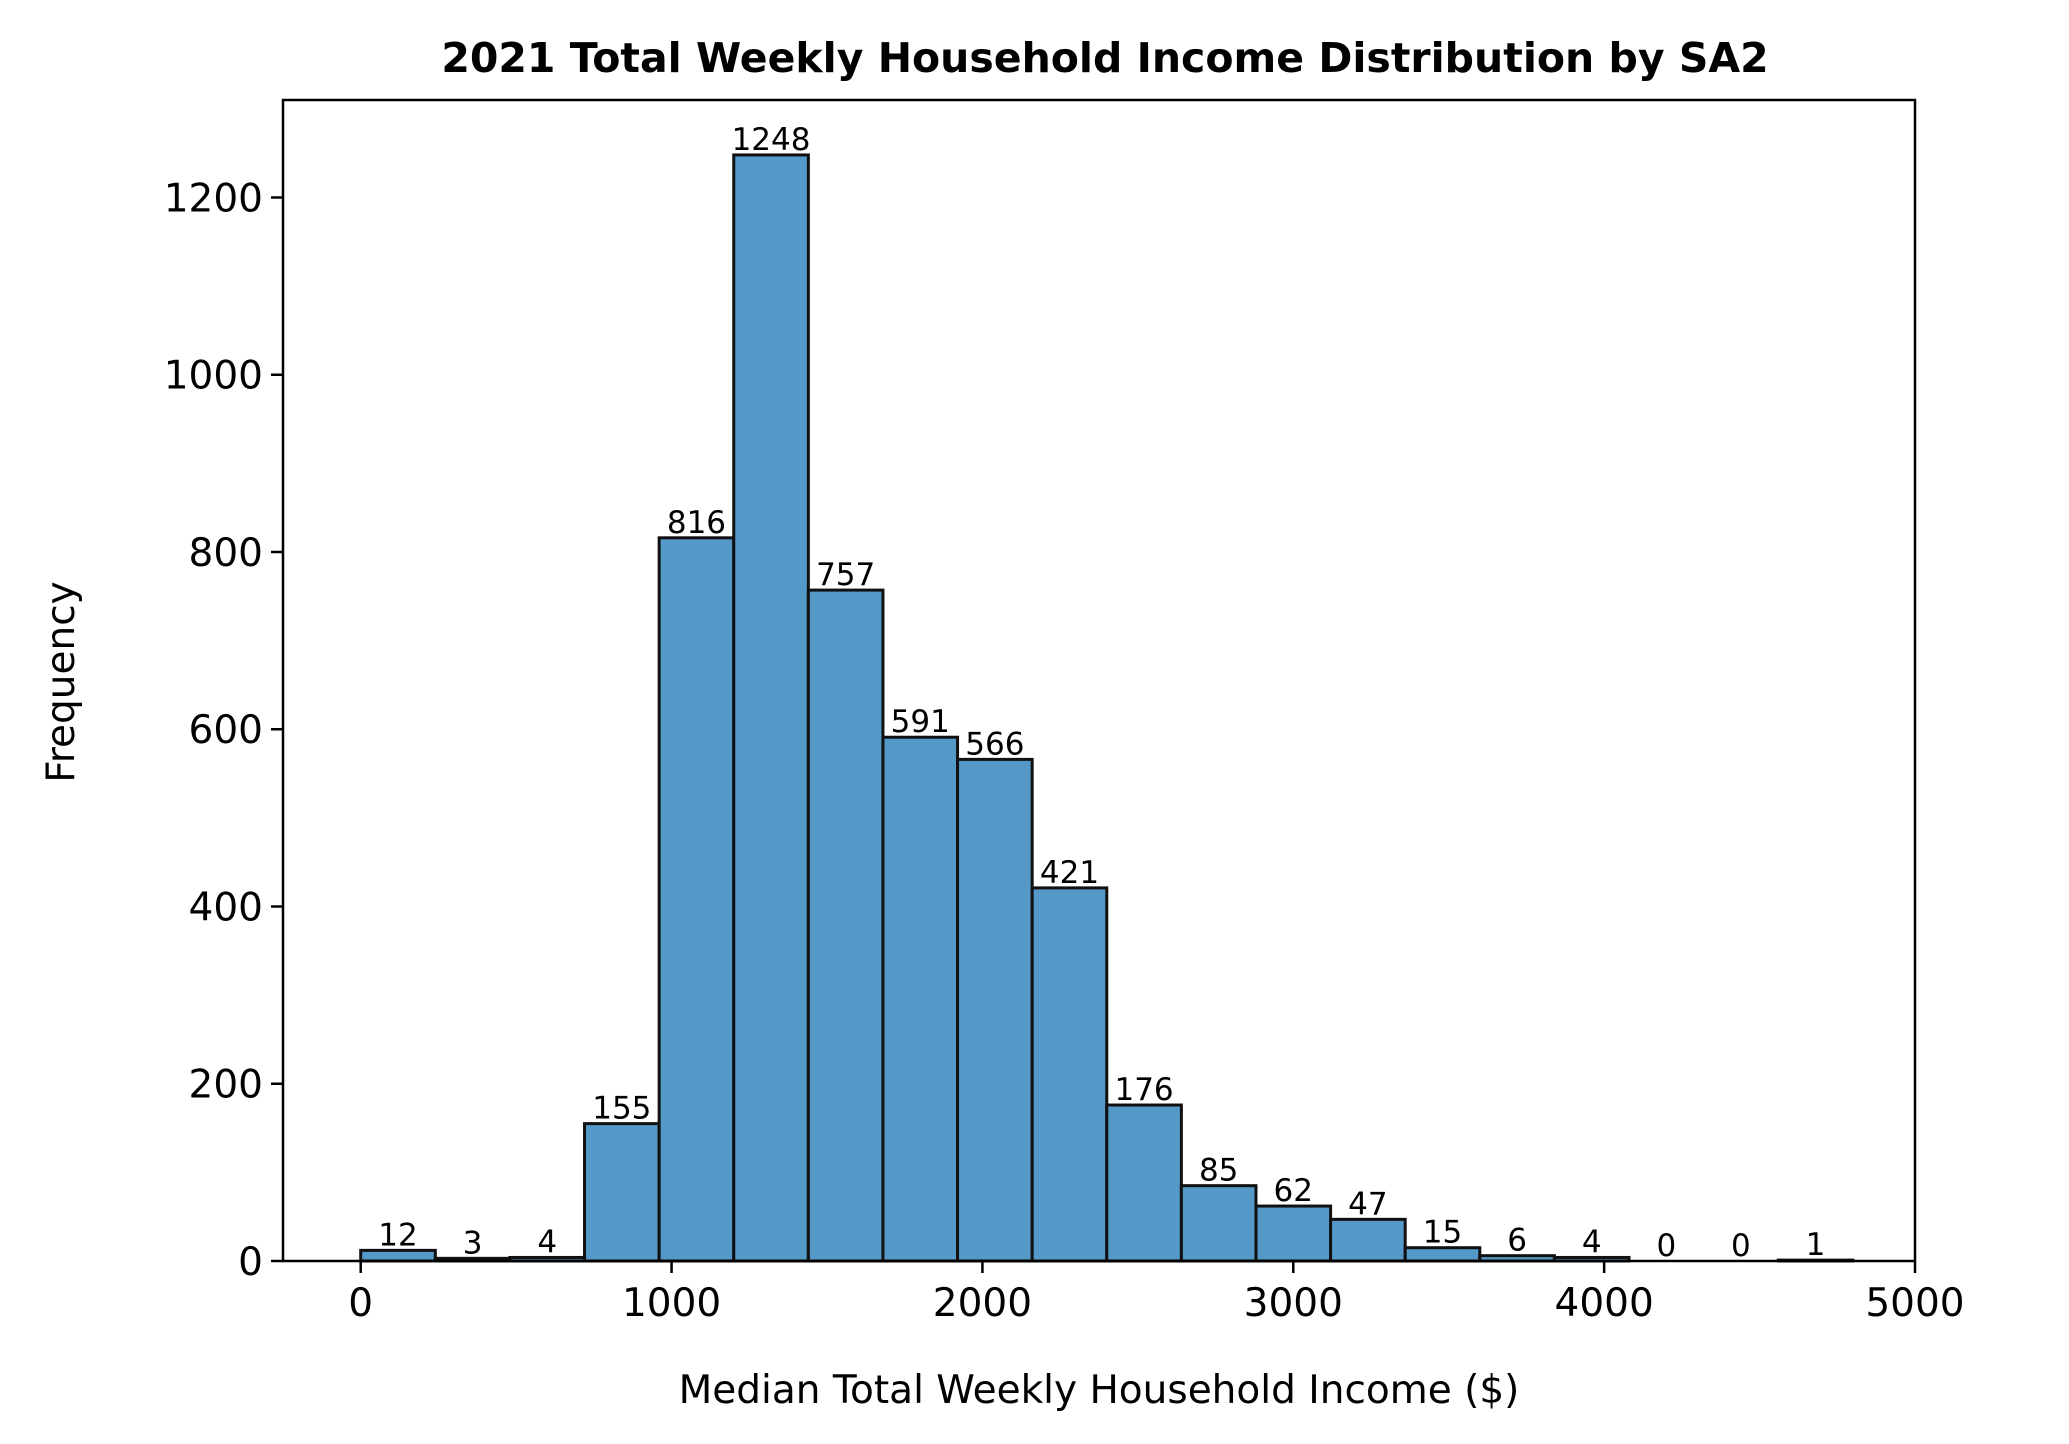 The image size is (2069, 1444). What do you see at coordinates (250, 1262) in the screenshot?
I see `y-tick-label: 0` at bounding box center [250, 1262].